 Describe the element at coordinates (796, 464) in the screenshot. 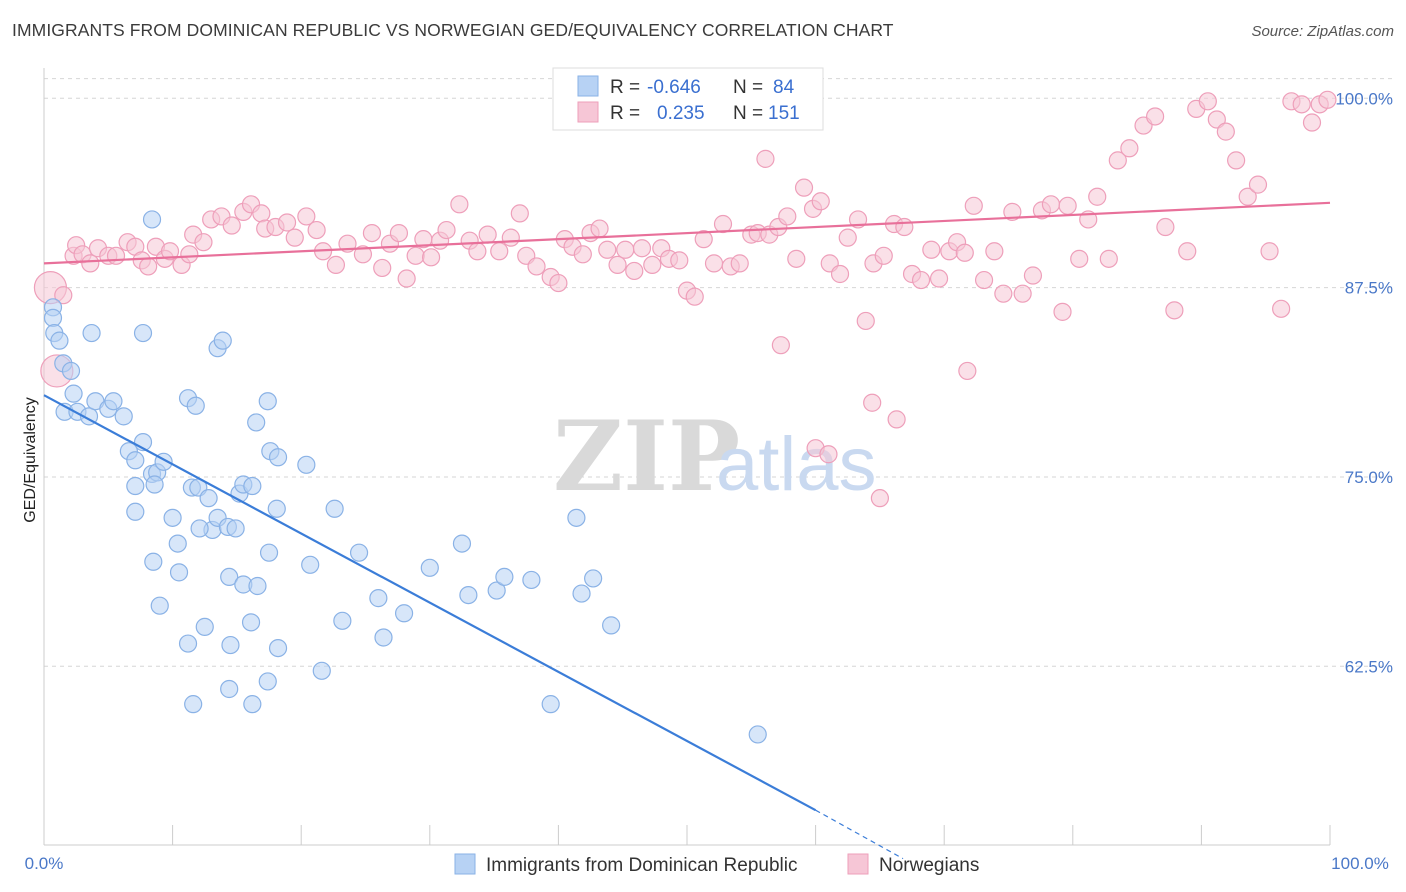

I see `watermark-atlas: atlas` at that location.